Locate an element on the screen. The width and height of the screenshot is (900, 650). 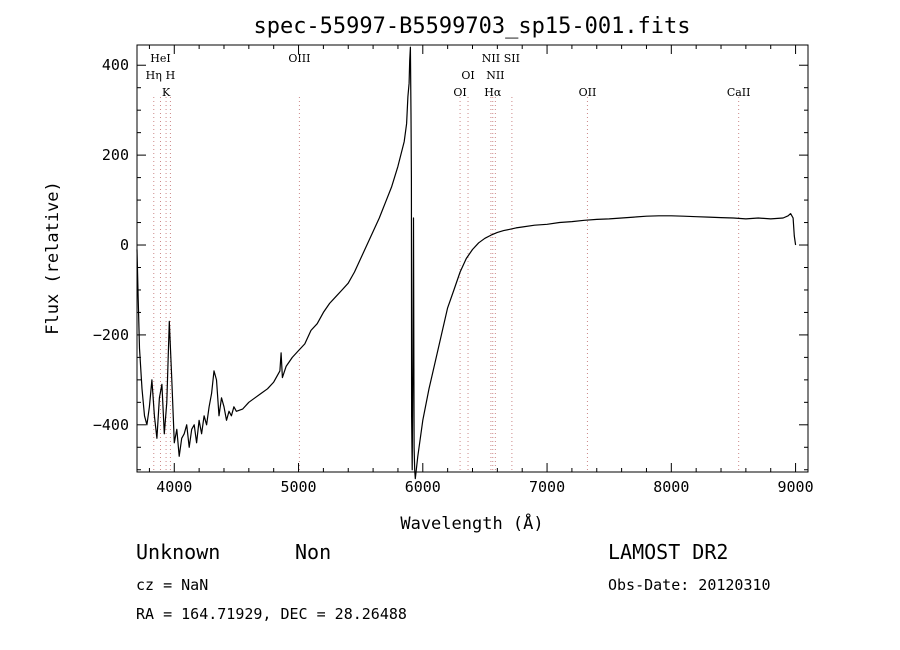
marker-label: OII is located at coordinates (588, 92).